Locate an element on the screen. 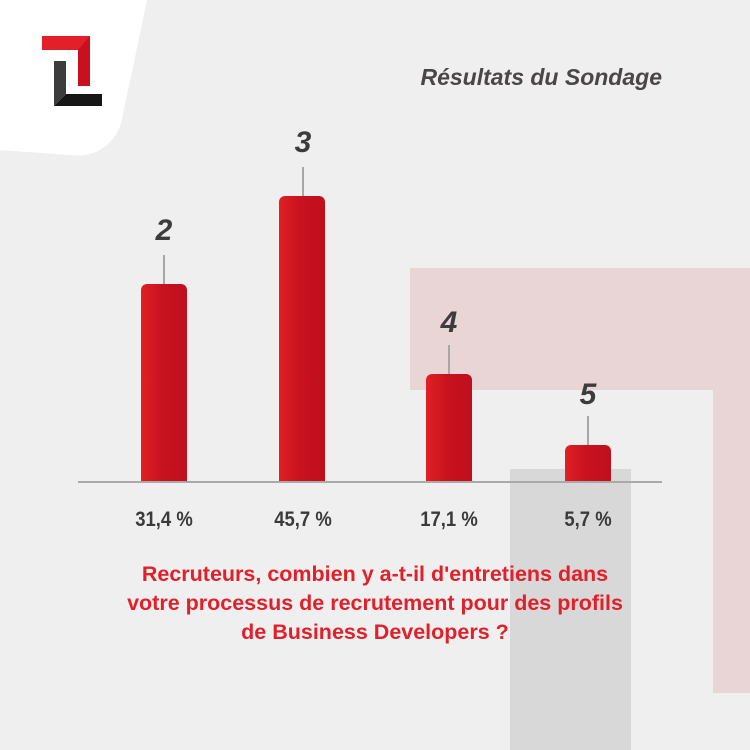 The image size is (750, 750). percent-label: 5,7 % is located at coordinates (588, 519).